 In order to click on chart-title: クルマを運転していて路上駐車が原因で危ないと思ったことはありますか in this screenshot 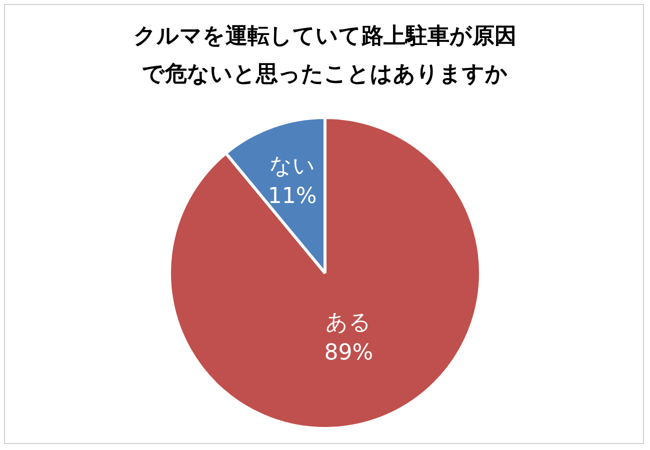, I will do `click(325, 56)`.